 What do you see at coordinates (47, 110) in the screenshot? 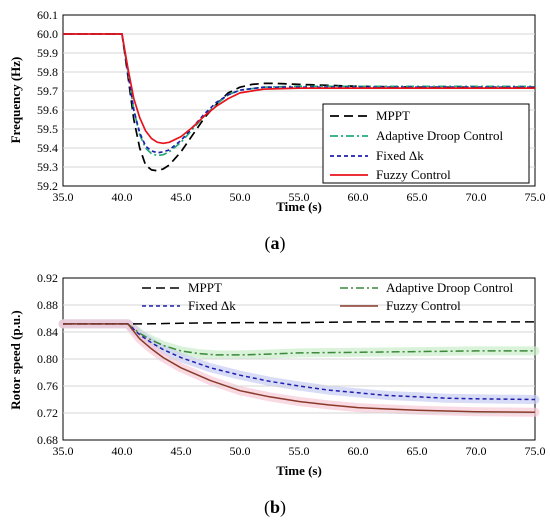
I see `y-tick-label: 59.6` at bounding box center [47, 110].